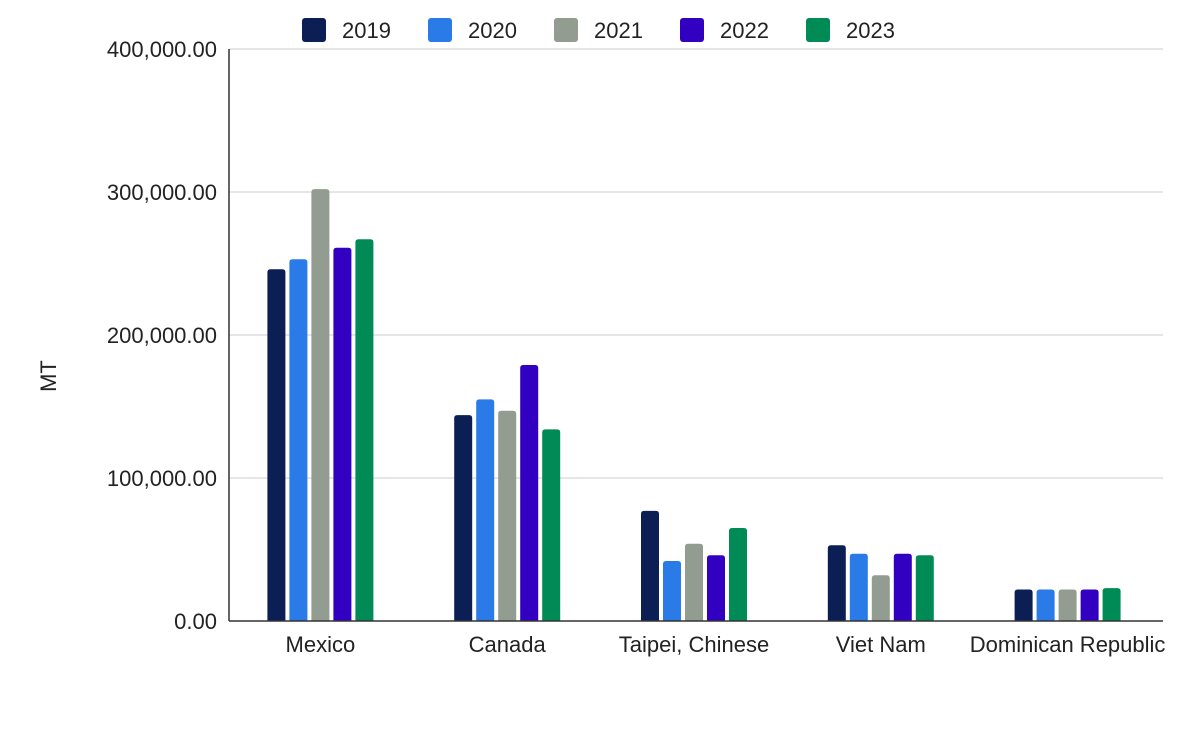 This screenshot has width=1200, height=742. I want to click on legend-item-2020: 2020, so click(472, 30).